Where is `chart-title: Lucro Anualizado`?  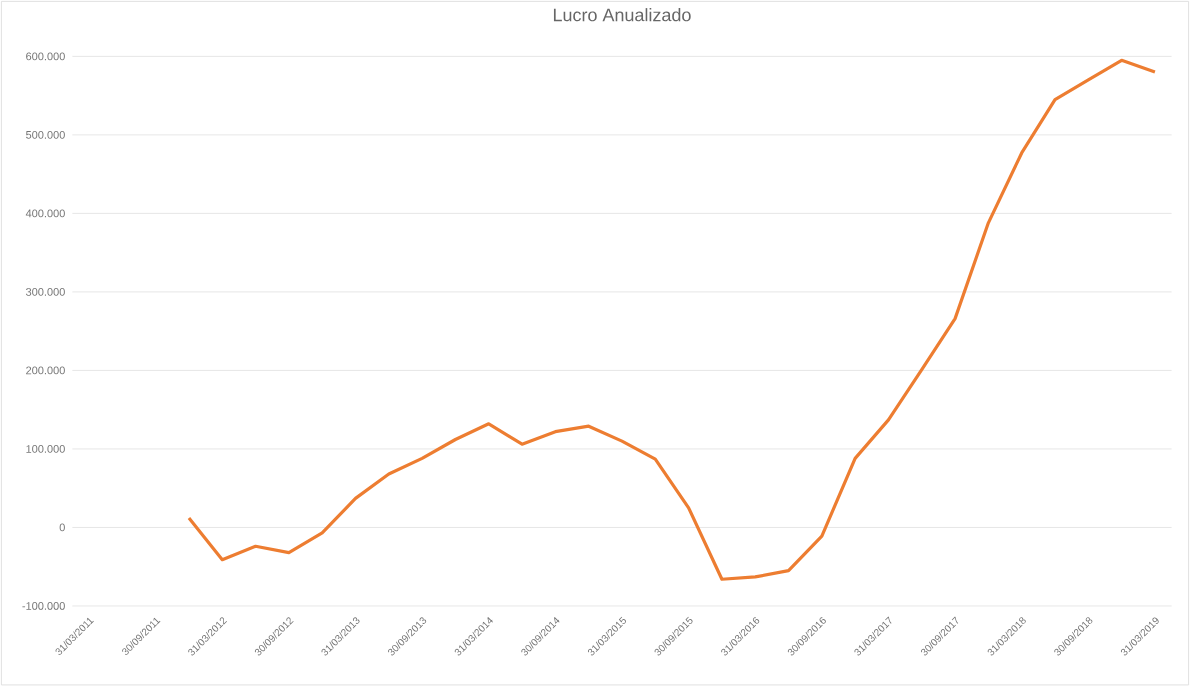 chart-title: Lucro Anualizado is located at coordinates (622, 14).